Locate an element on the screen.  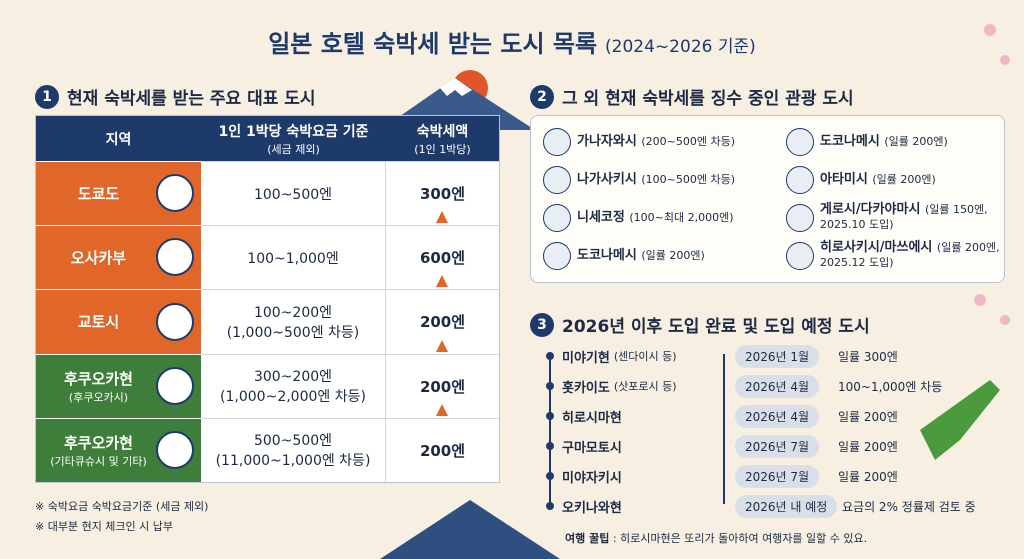
rate-note: (1,000~2,000엔 차등) is located at coordinates (293, 397).